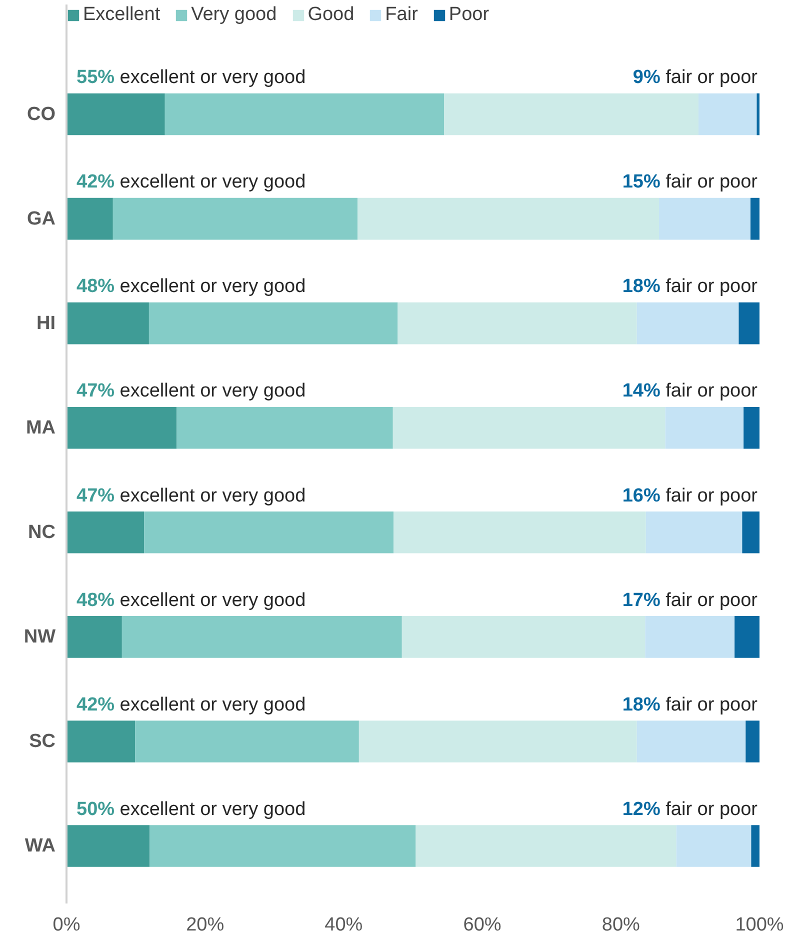  What do you see at coordinates (41, 114) in the screenshot?
I see `y-tick-label: CO` at bounding box center [41, 114].